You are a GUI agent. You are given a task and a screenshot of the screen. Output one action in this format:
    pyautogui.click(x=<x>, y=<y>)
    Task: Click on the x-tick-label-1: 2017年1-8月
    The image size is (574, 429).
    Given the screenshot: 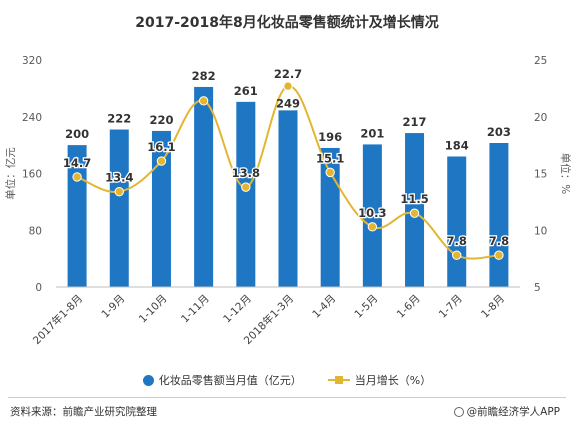 What is the action you would take?
    pyautogui.click(x=57, y=319)
    